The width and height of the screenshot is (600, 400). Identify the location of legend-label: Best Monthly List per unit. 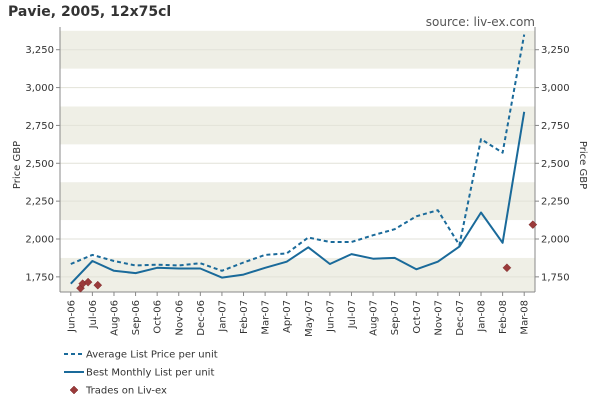
(150, 373).